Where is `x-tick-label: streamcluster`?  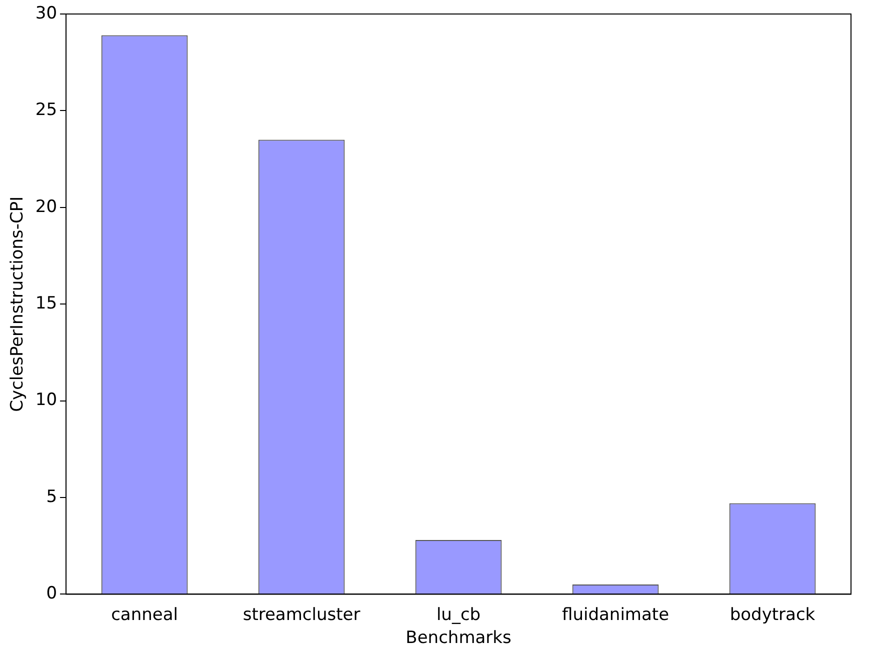
x-tick-label: streamcluster is located at coordinates (301, 614).